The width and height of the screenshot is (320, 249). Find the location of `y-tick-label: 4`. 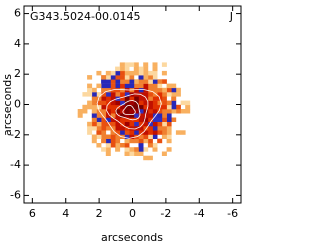

y-tick-label: 4 is located at coordinates (17, 43).